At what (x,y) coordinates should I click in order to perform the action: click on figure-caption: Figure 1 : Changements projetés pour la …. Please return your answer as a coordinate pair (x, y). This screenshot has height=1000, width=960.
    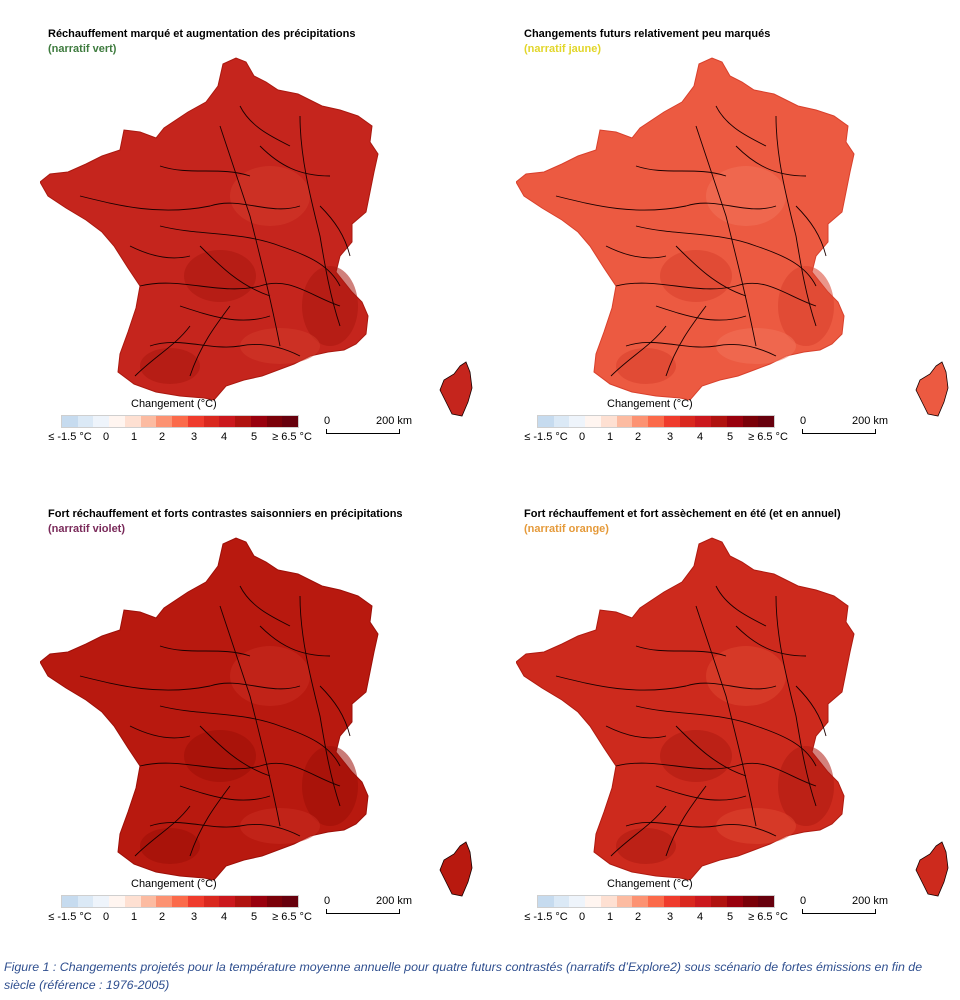
    Looking at the image, I should click on (463, 976).